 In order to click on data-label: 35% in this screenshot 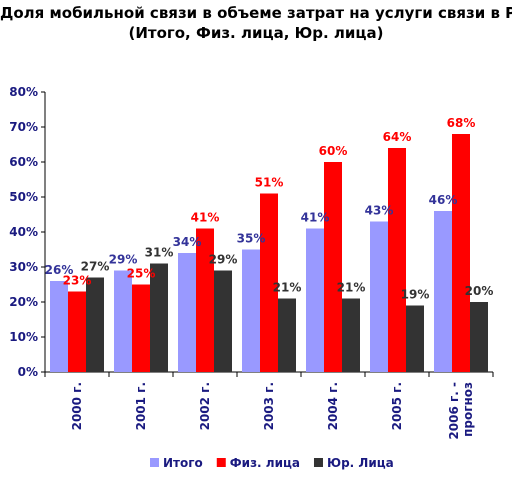, I will do `click(251, 239)`.